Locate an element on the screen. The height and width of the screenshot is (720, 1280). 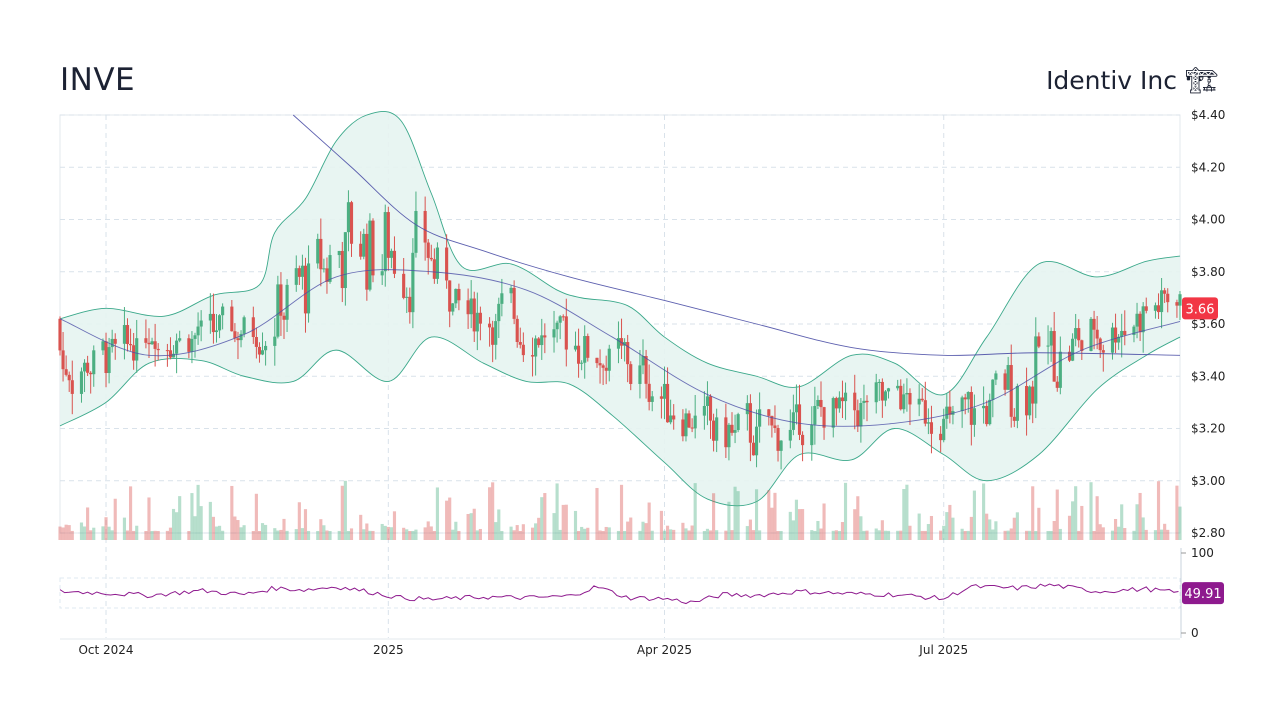
y-tick-label: $3.80 is located at coordinates (1208, 272).